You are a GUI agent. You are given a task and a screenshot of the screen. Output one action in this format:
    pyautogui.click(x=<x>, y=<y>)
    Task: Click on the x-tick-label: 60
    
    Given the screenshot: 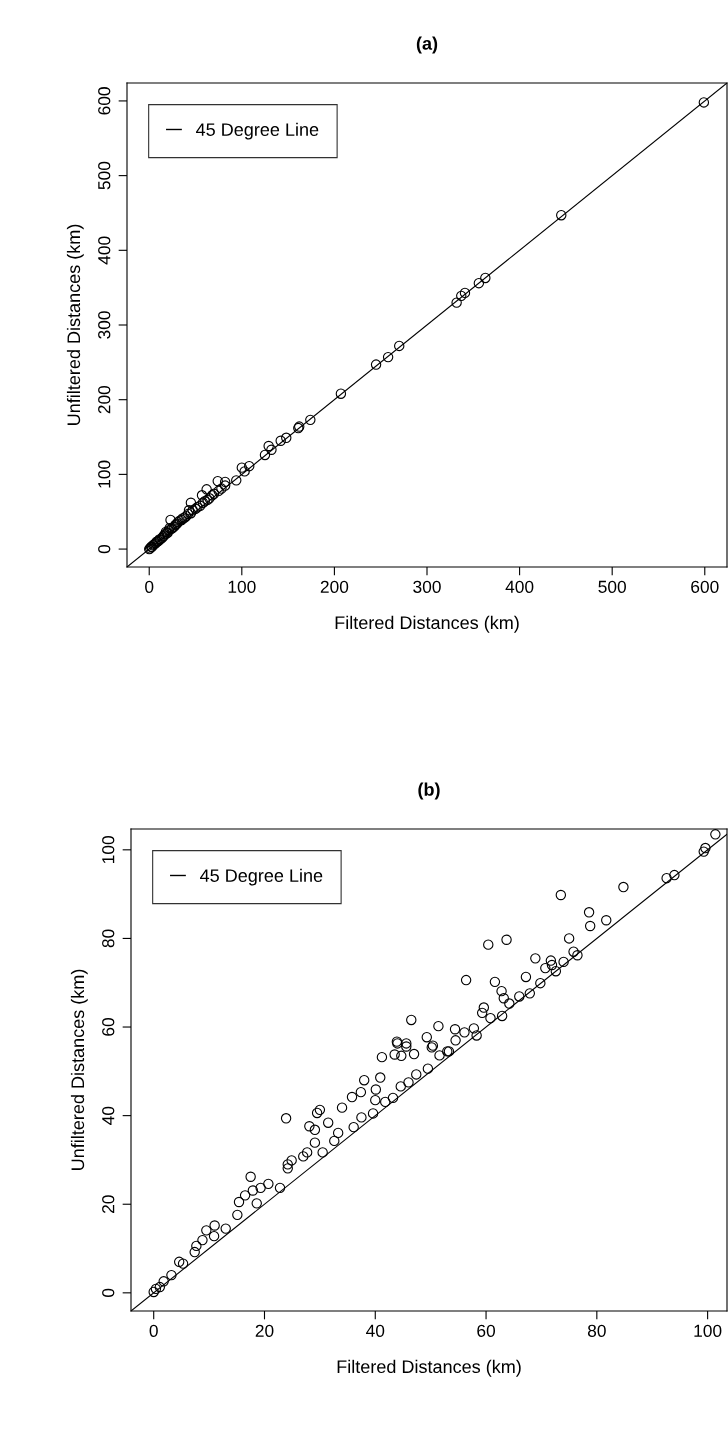 What is the action you would take?
    pyautogui.click(x=486, y=1330)
    